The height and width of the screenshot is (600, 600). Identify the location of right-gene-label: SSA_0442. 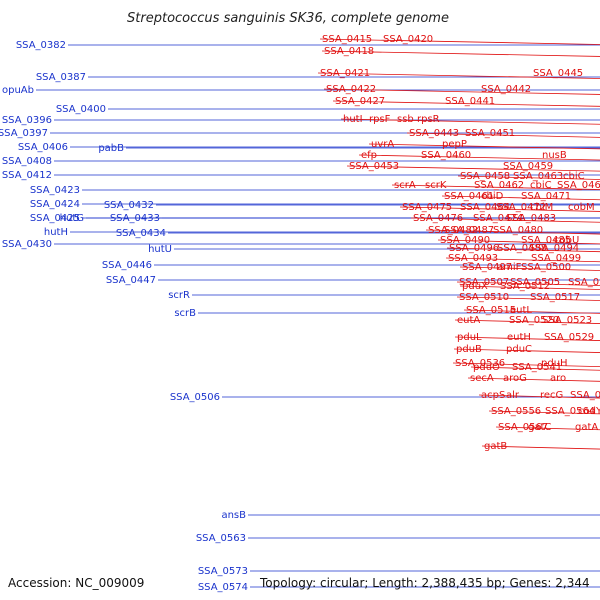
(506, 89).